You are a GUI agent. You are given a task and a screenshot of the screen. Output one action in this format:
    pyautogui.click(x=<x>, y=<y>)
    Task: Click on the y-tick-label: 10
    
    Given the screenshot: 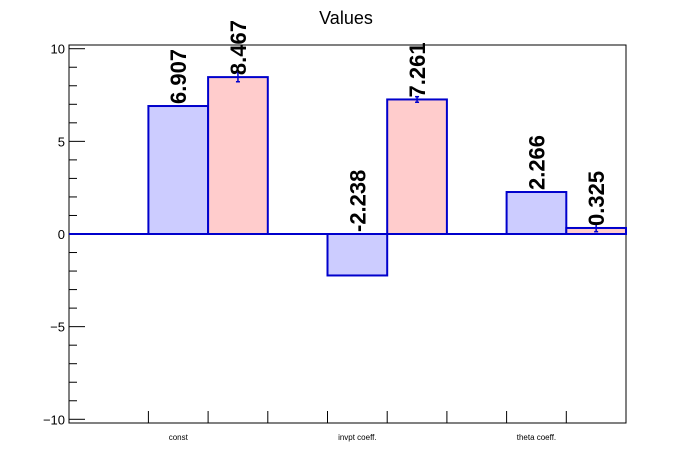 What is the action you would take?
    pyautogui.click(x=58, y=49)
    